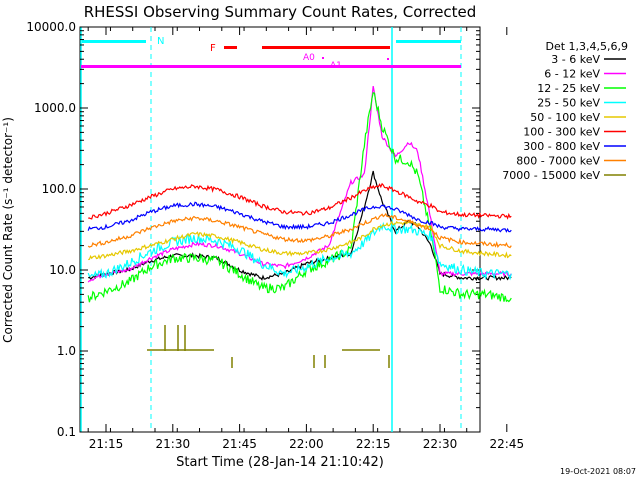 The width and height of the screenshot is (640, 484). Describe the element at coordinates (160, 41) in the screenshot. I see `flag-label-n: N` at that location.